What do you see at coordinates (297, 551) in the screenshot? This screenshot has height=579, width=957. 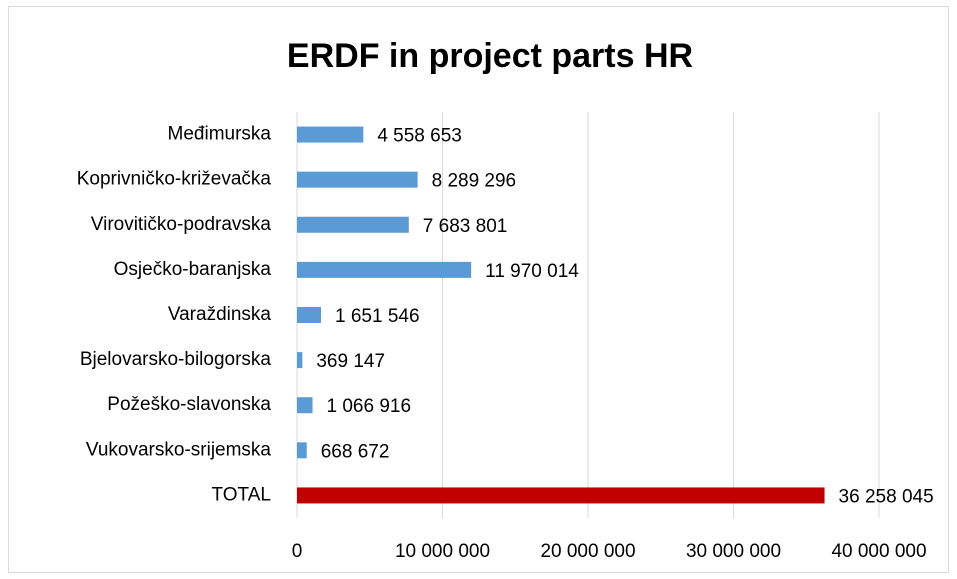 I see `x-tick-label: 0` at bounding box center [297, 551].